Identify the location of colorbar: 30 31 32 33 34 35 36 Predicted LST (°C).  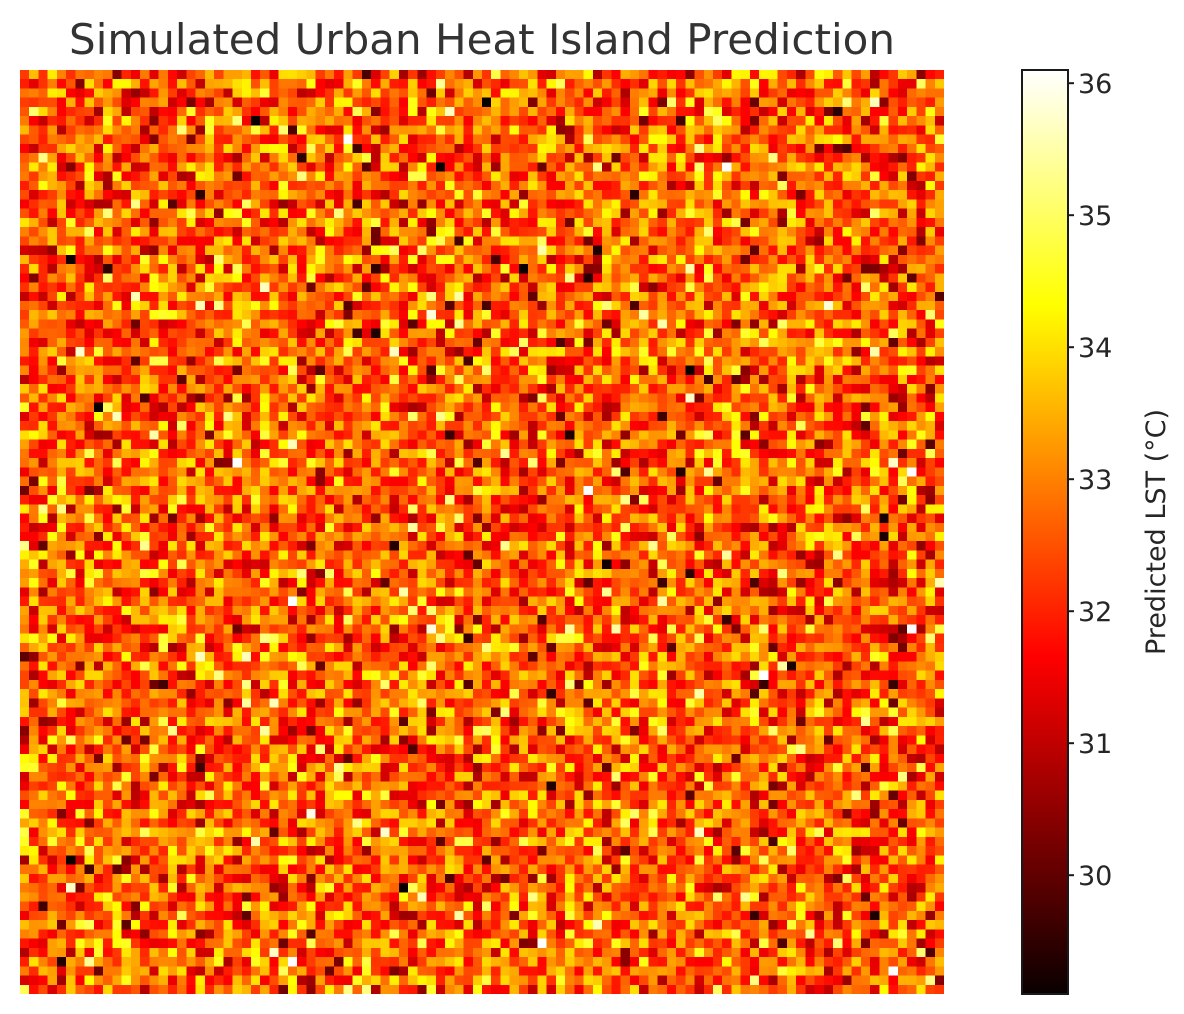
(1096, 532).